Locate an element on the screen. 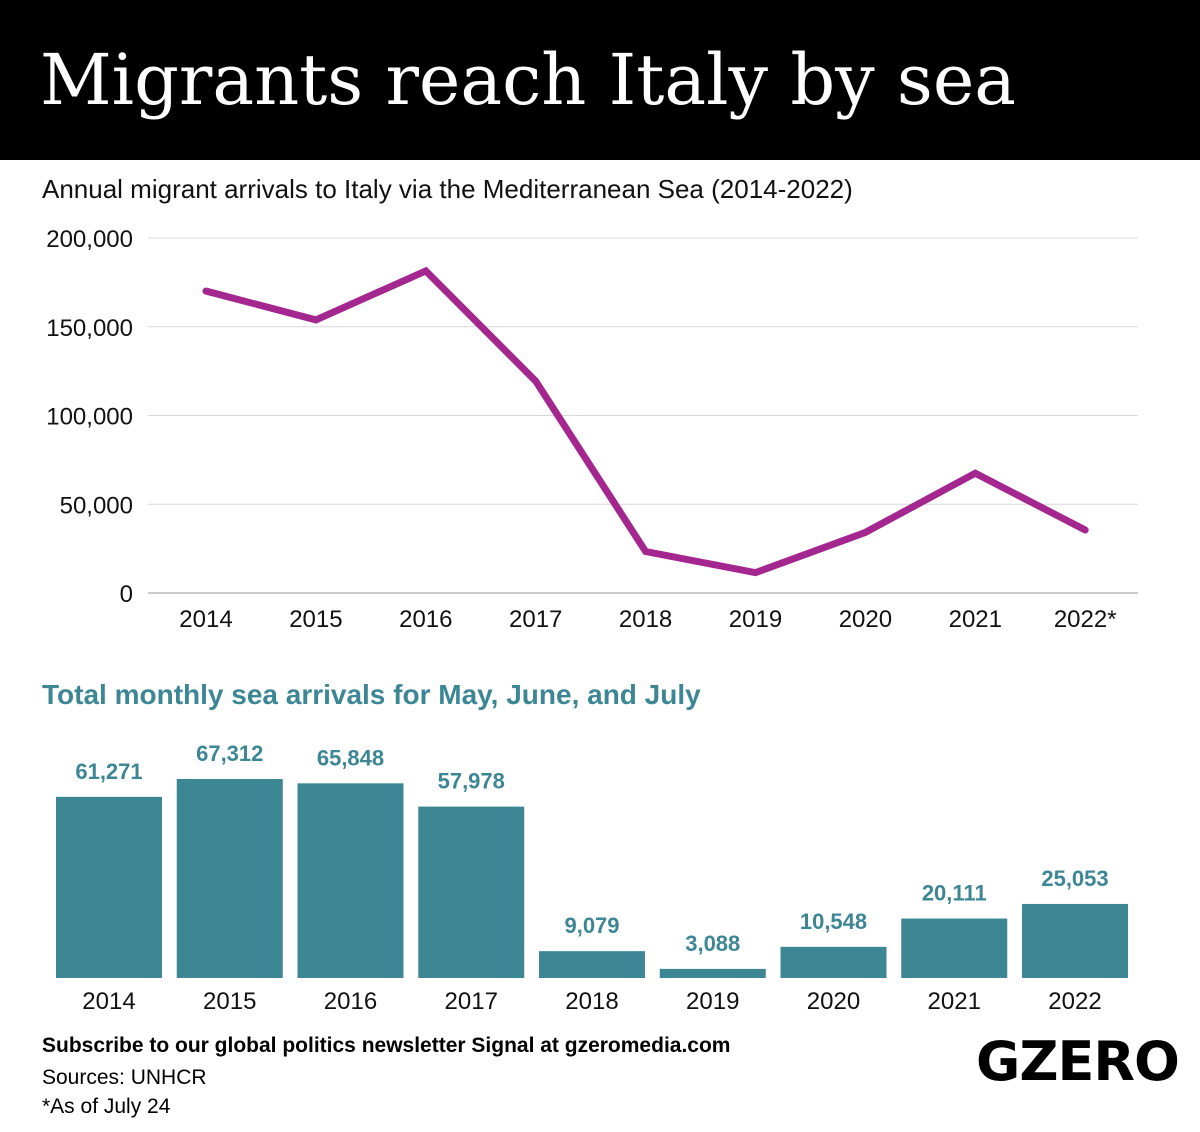 Image resolution: width=1200 pixels, height=1132 pixels. sources-text: Sources: UNHCR is located at coordinates (124, 1077).